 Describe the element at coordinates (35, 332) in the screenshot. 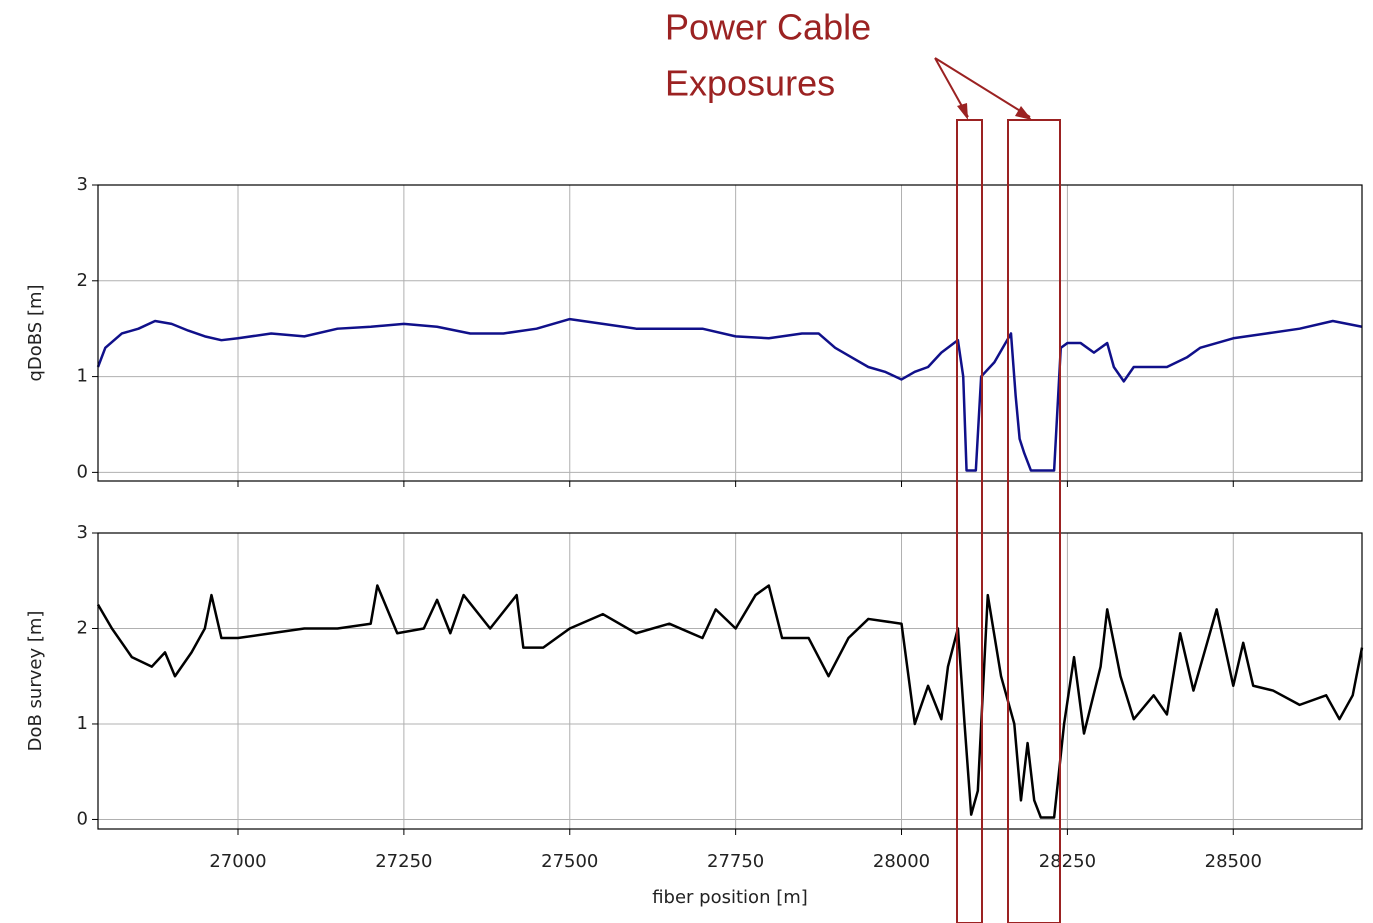

I see `y-axis-label: qDoBS [m]` at that location.